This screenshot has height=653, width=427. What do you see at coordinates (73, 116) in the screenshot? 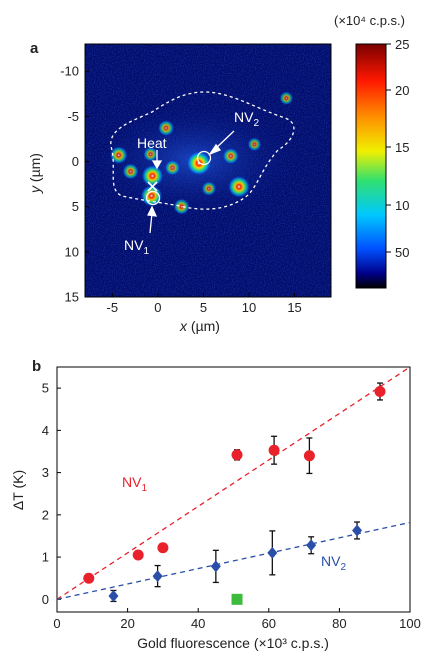
I see `heatmap-y-tick-label: -5` at bounding box center [73, 116].